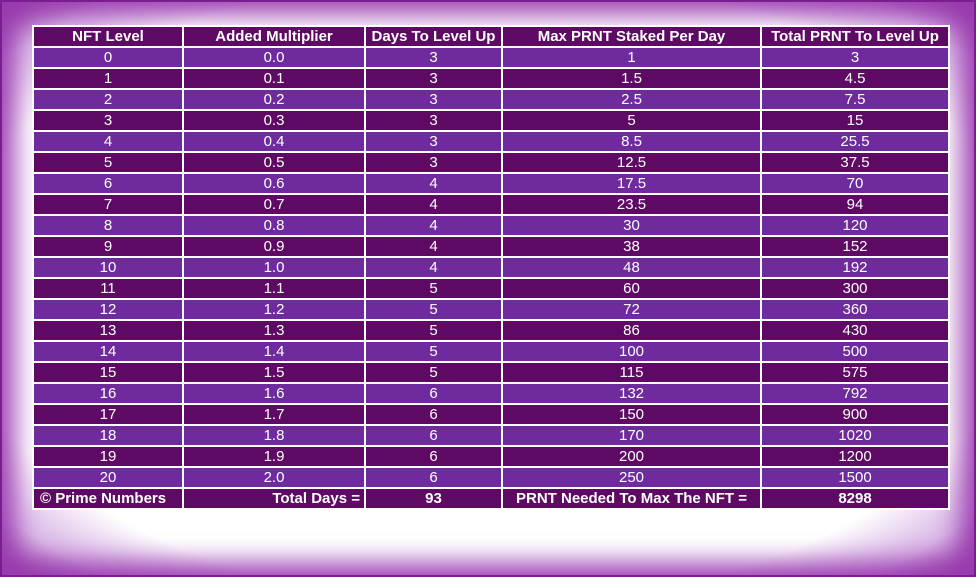 The image size is (976, 577). I want to click on table-row: 13 1.3 5 86 430, so click(491, 330).